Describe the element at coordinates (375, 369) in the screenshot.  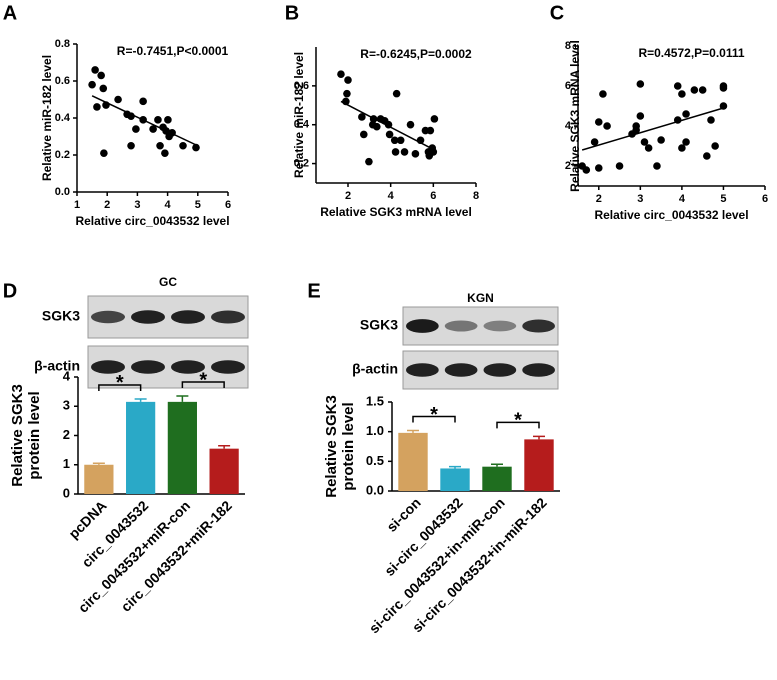
I see `blot-row-label: β-actin` at that location.